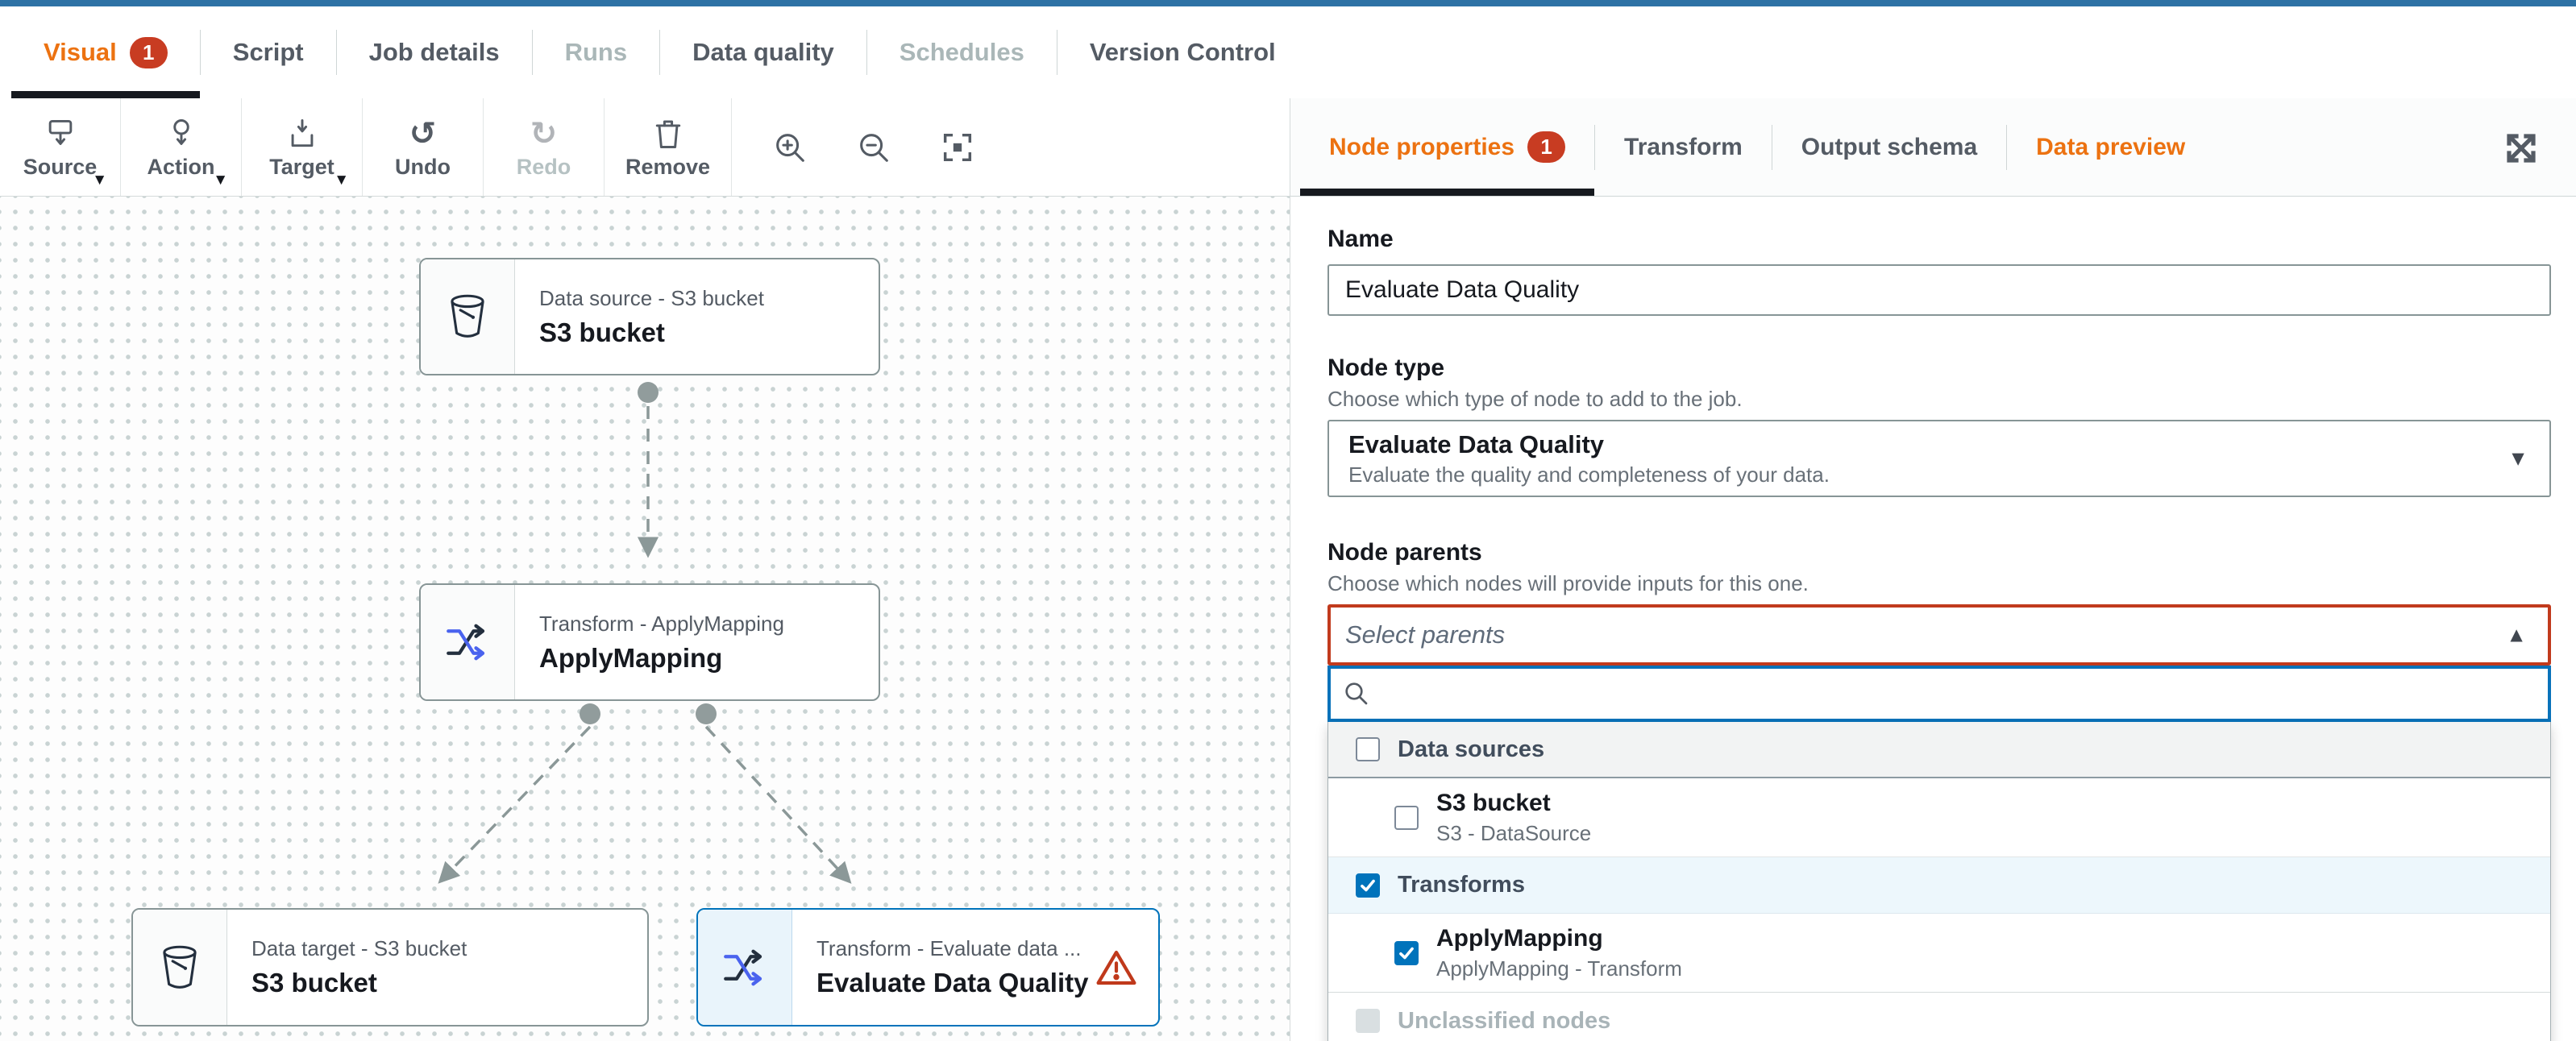  I want to click on node-text: Data source - S3 bucket S3 bucket, so click(697, 316).